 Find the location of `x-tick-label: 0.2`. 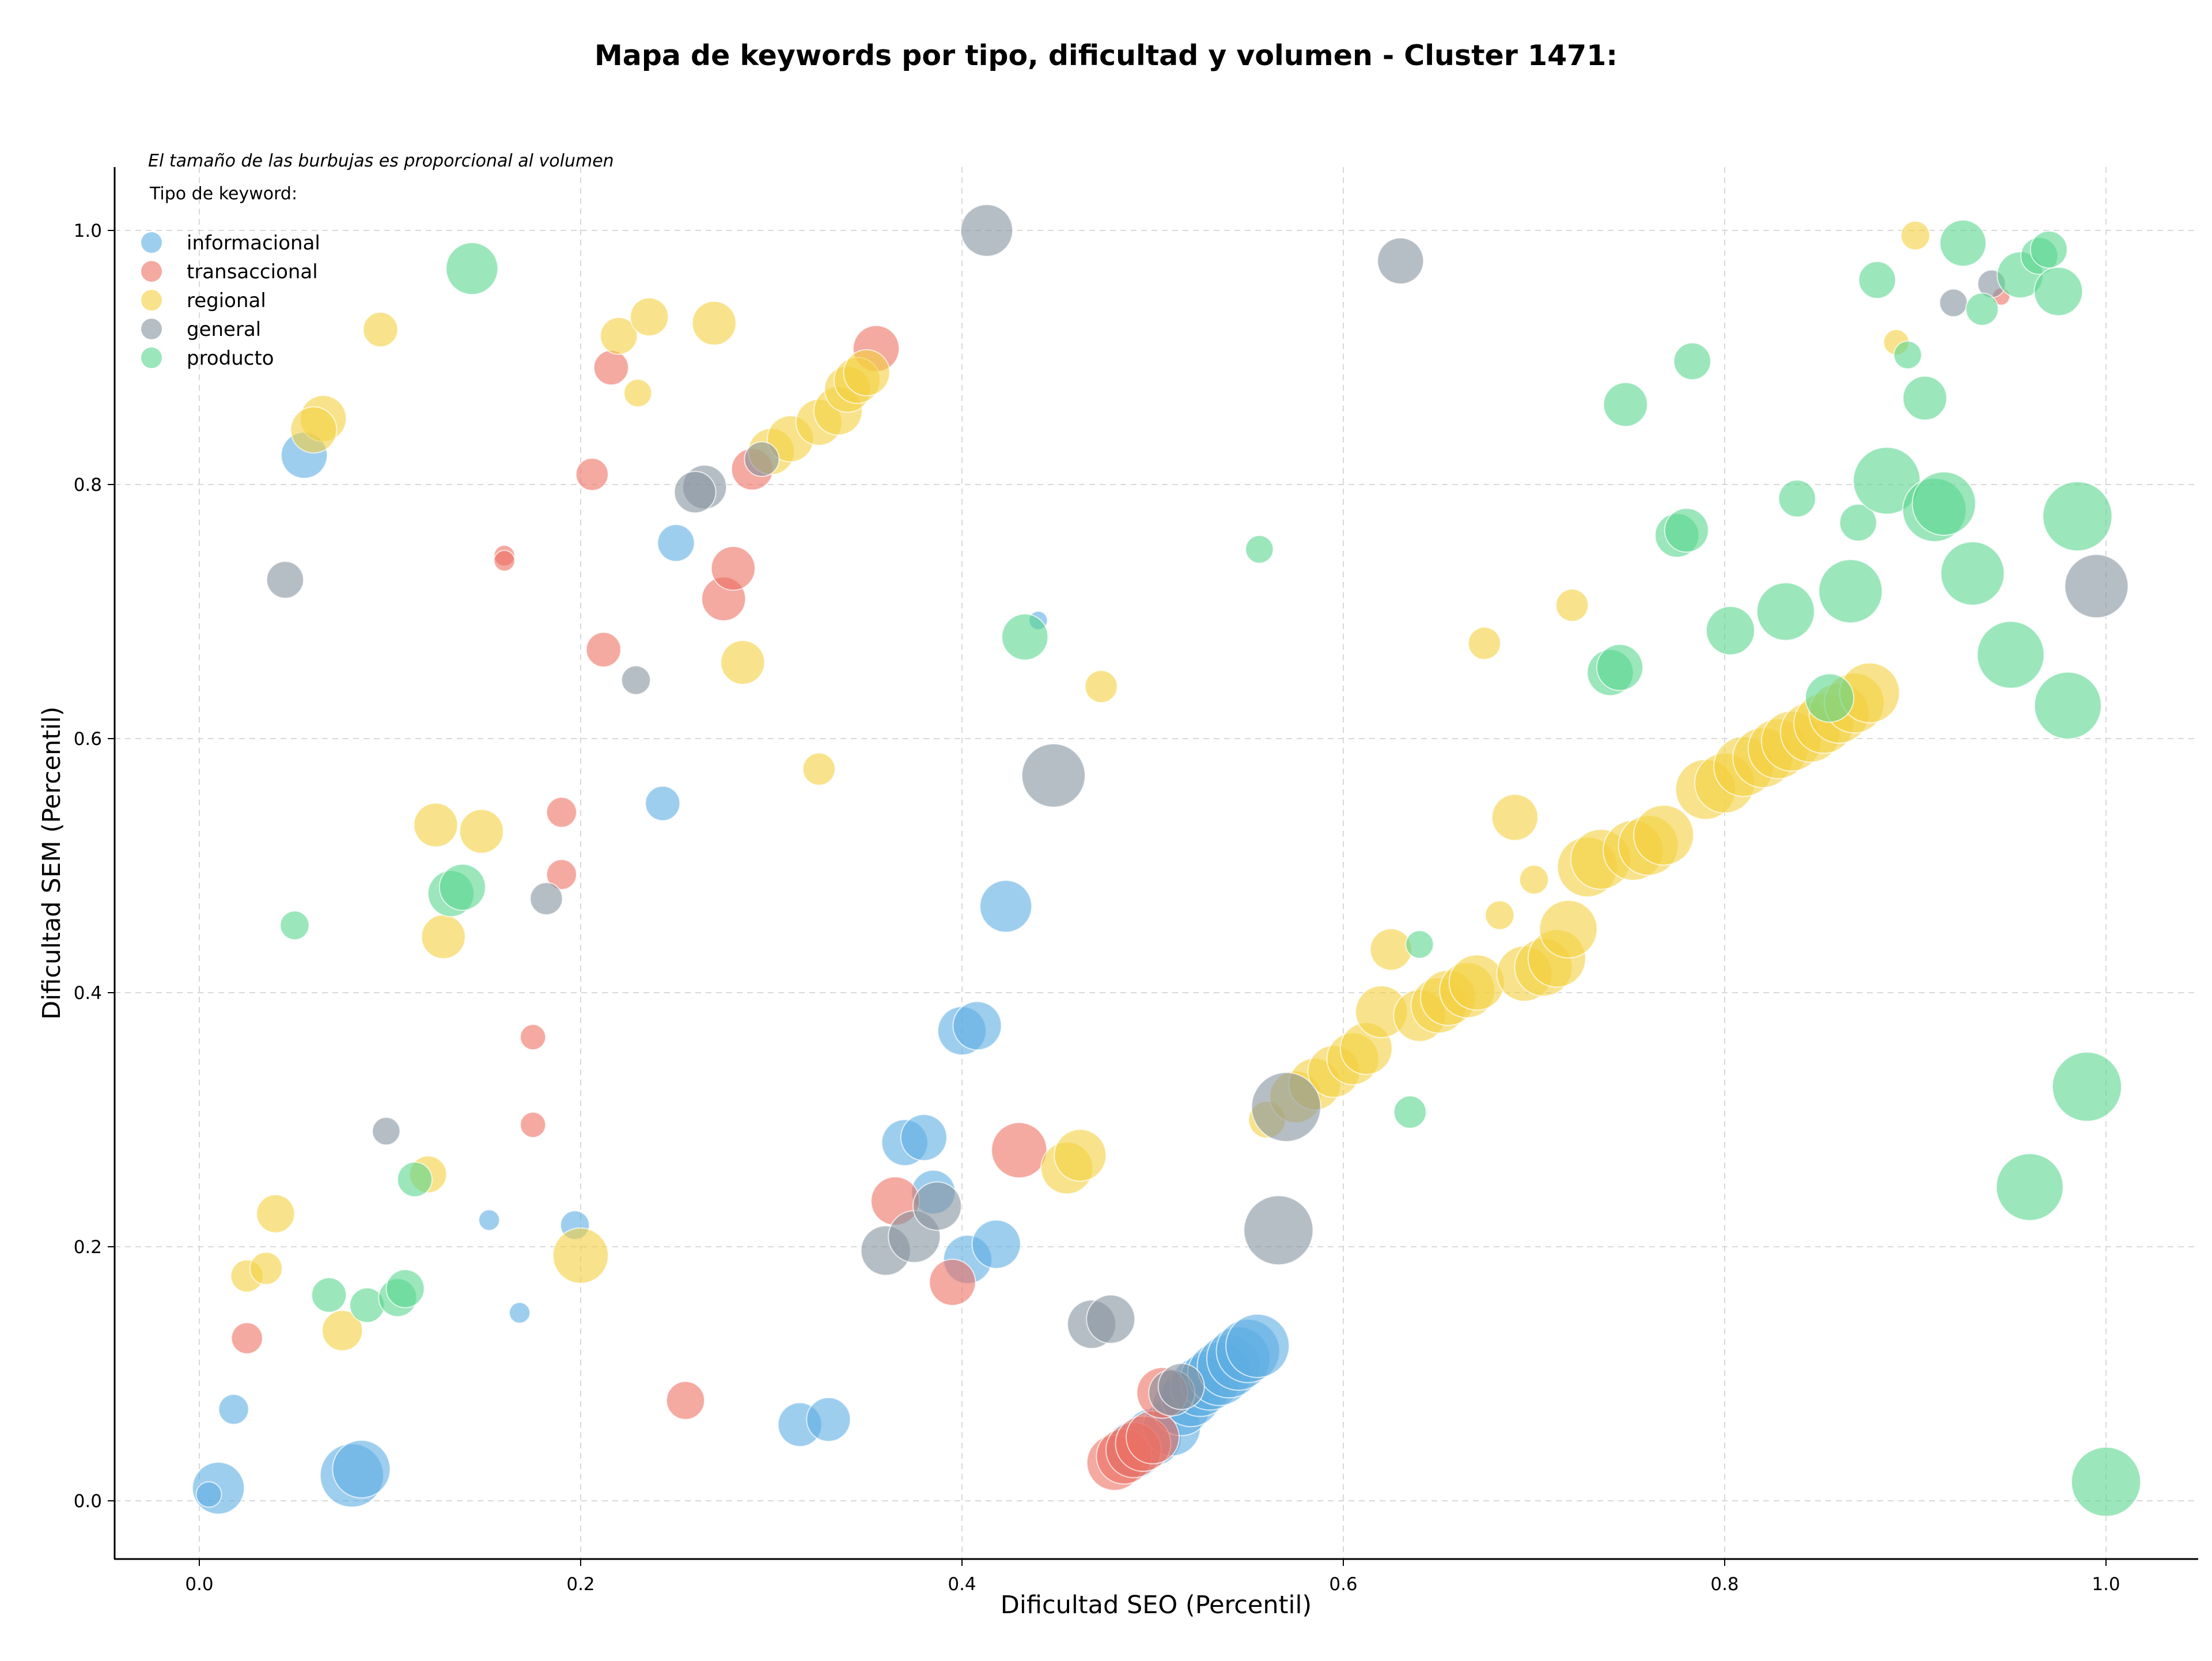

x-tick-label: 0.2 is located at coordinates (580, 1584).